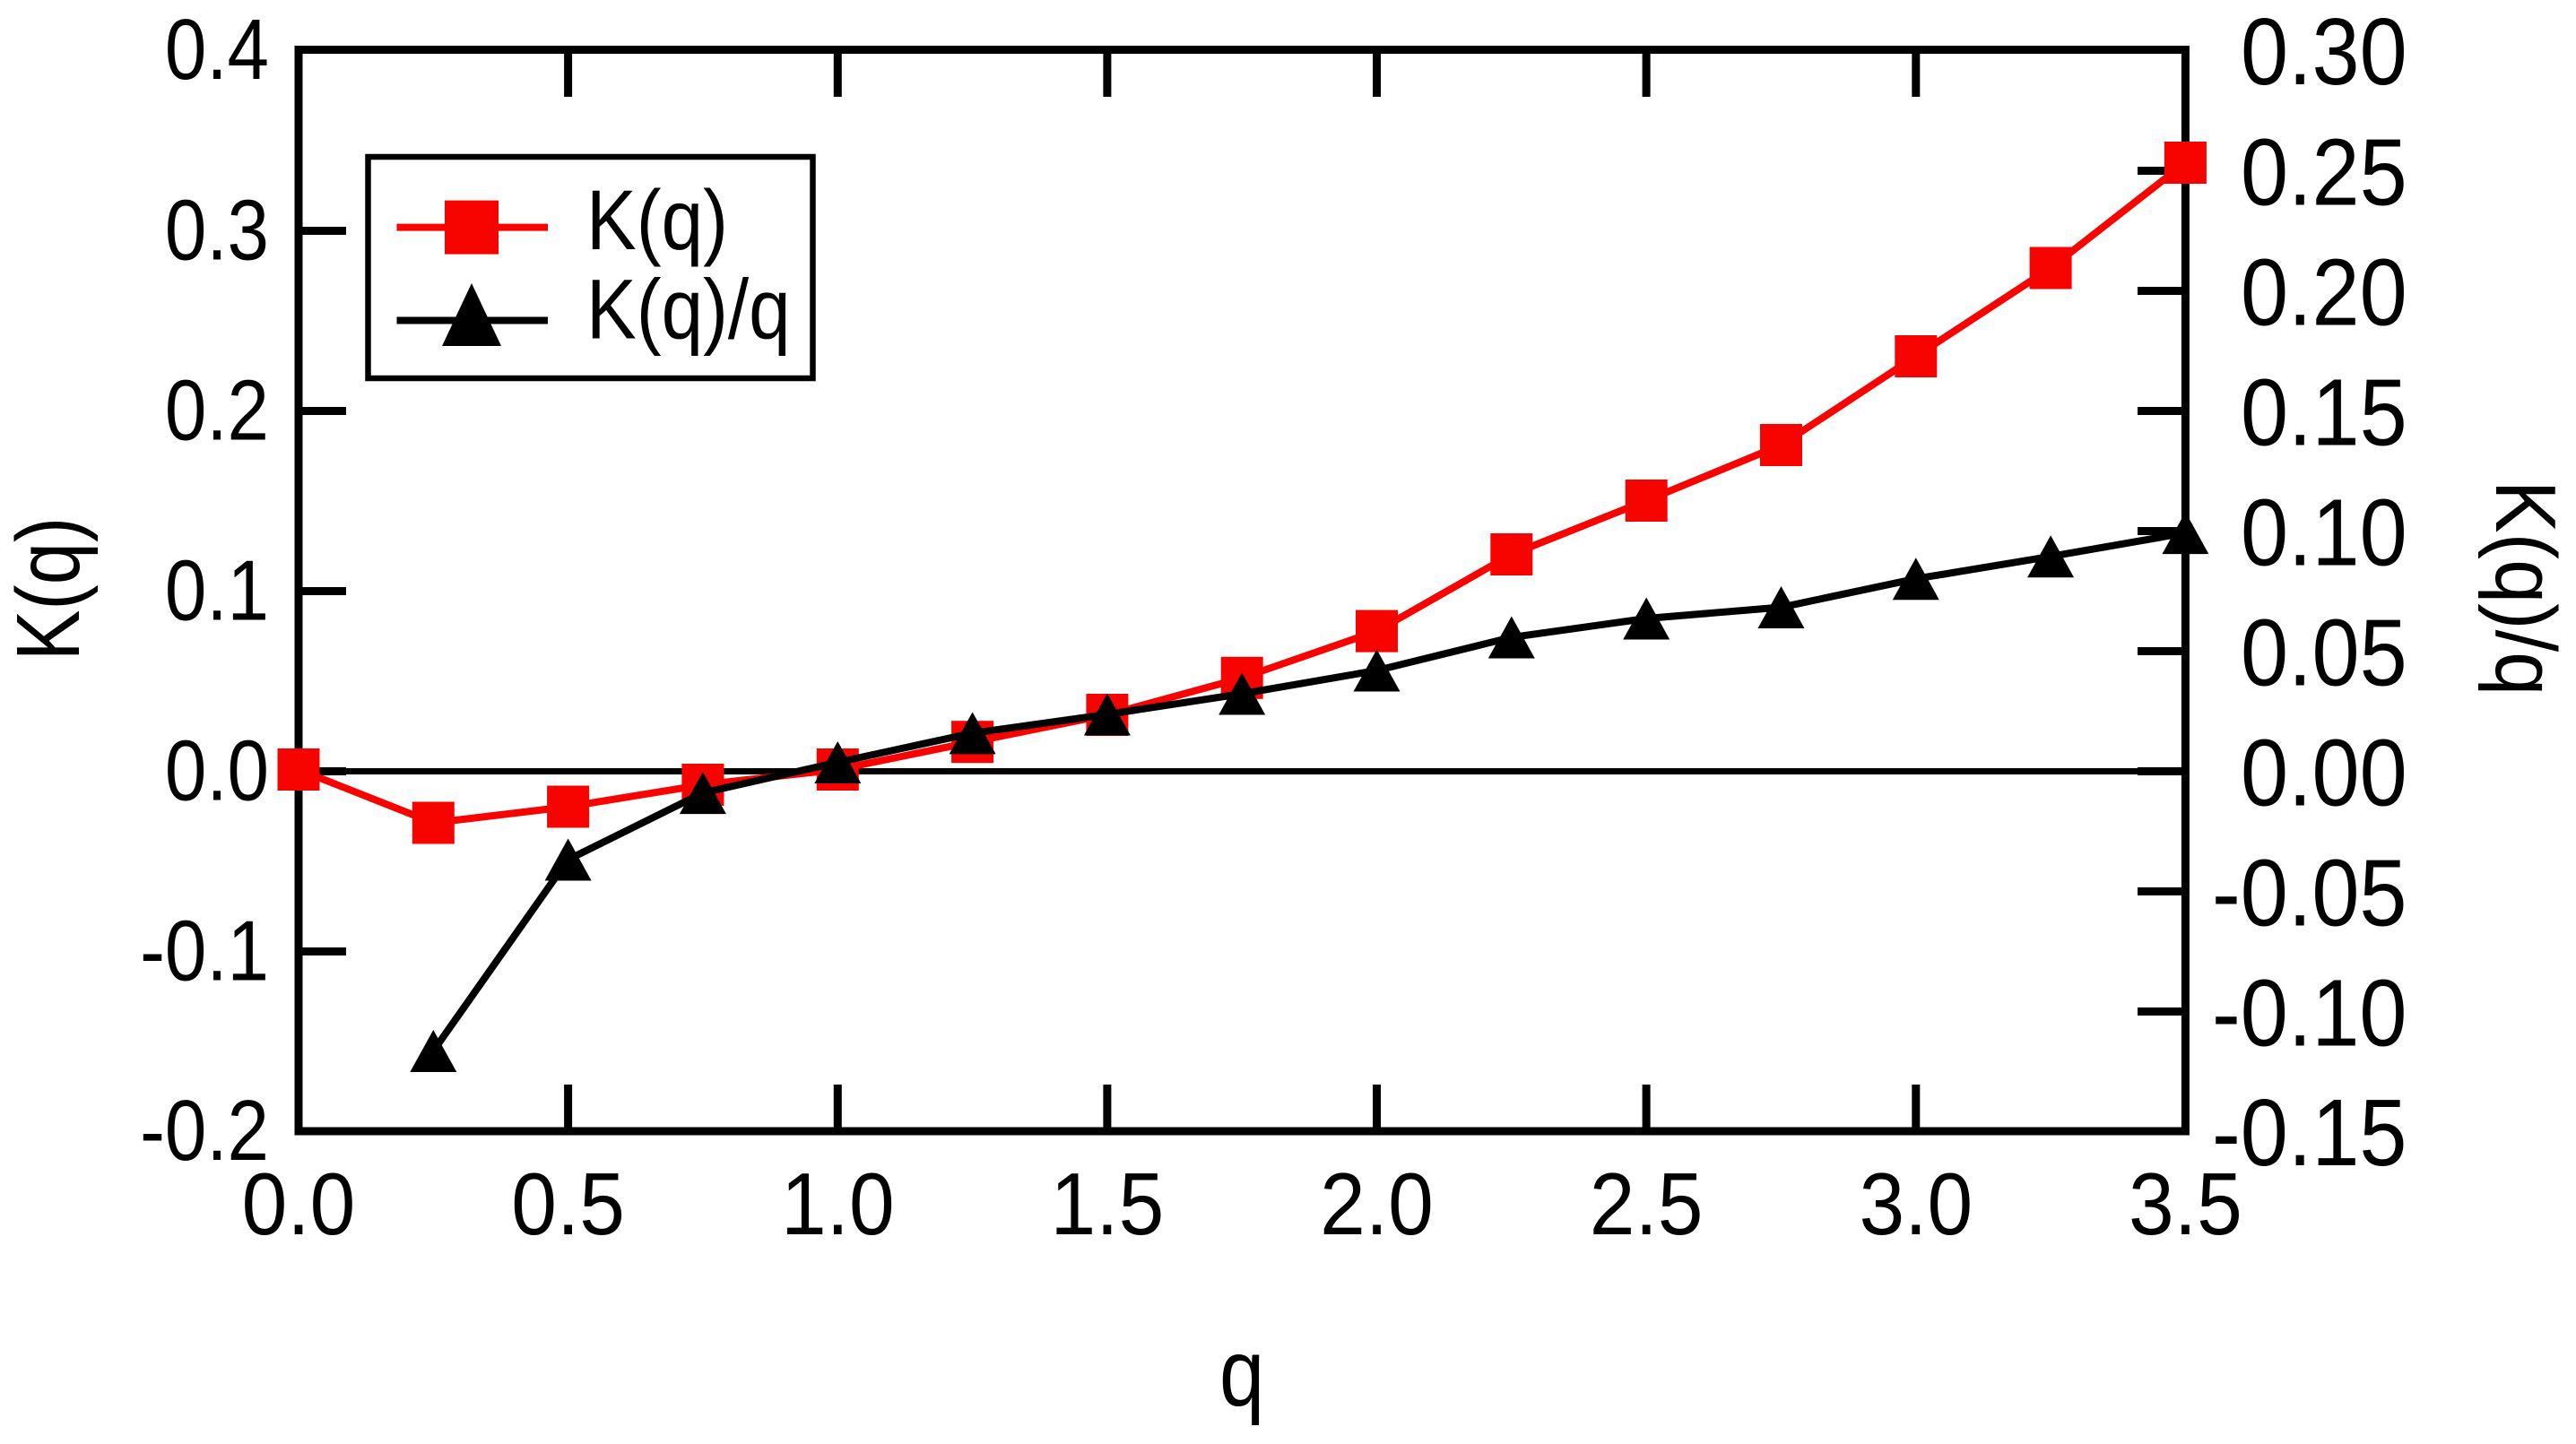 This screenshot has height=1444, width=2576. What do you see at coordinates (217, 231) in the screenshot?
I see `svg-text: 0.3` at bounding box center [217, 231].